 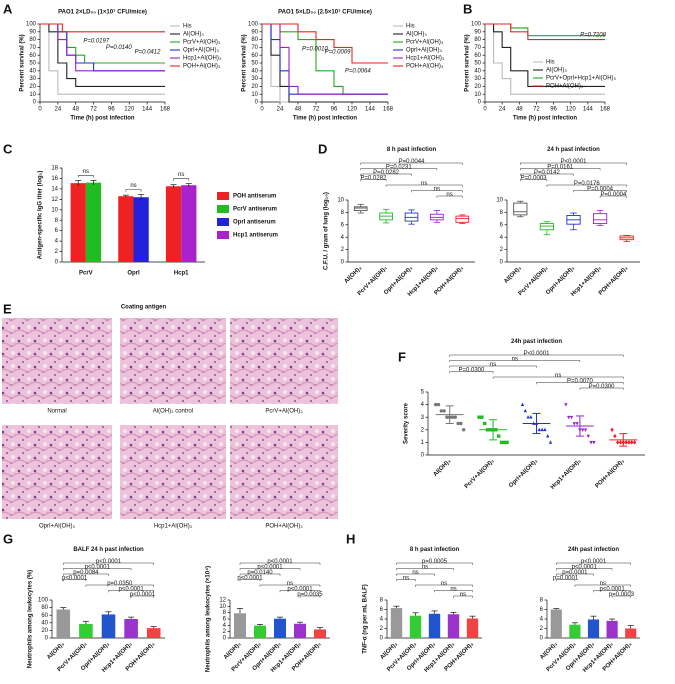 What do you see at coordinates (340, 201) in the screenshot?
I see `y-tick-label: 10` at bounding box center [340, 201].